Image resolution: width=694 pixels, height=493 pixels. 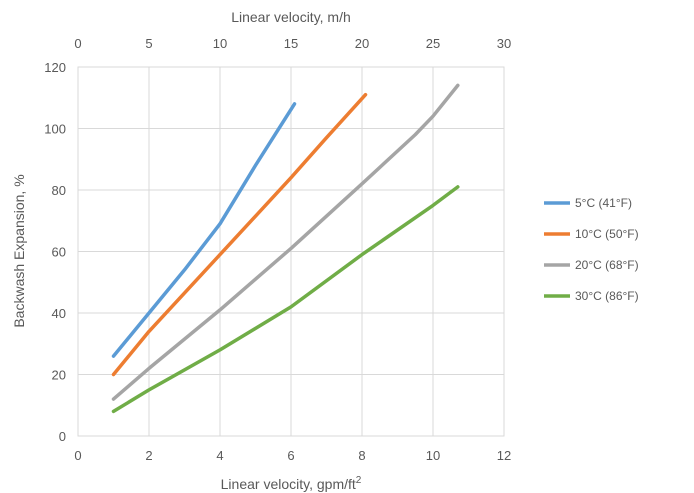 What do you see at coordinates (219, 455) in the screenshot?
I see `x-tick-label: 4` at bounding box center [219, 455].